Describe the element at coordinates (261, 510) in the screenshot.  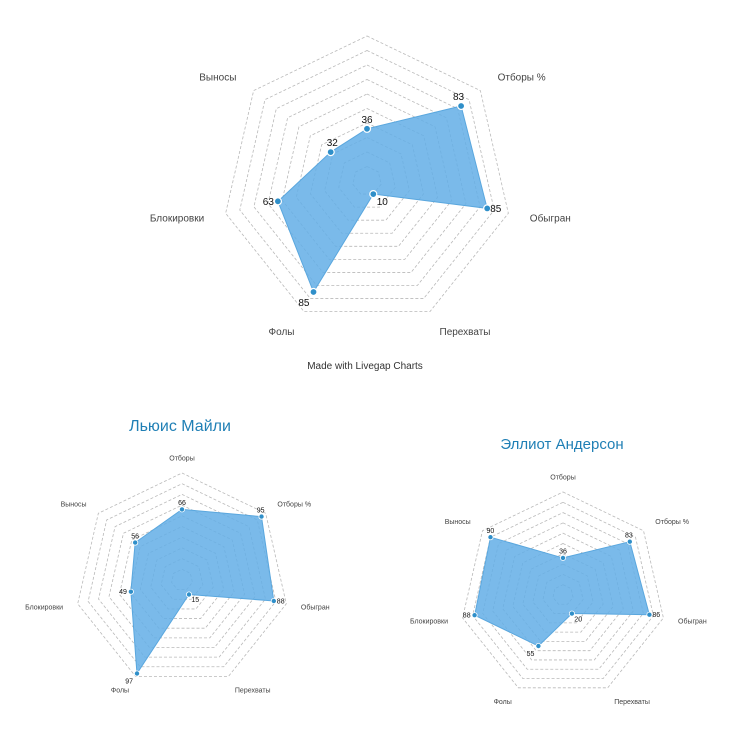
I see `value-label: 95` at that location.